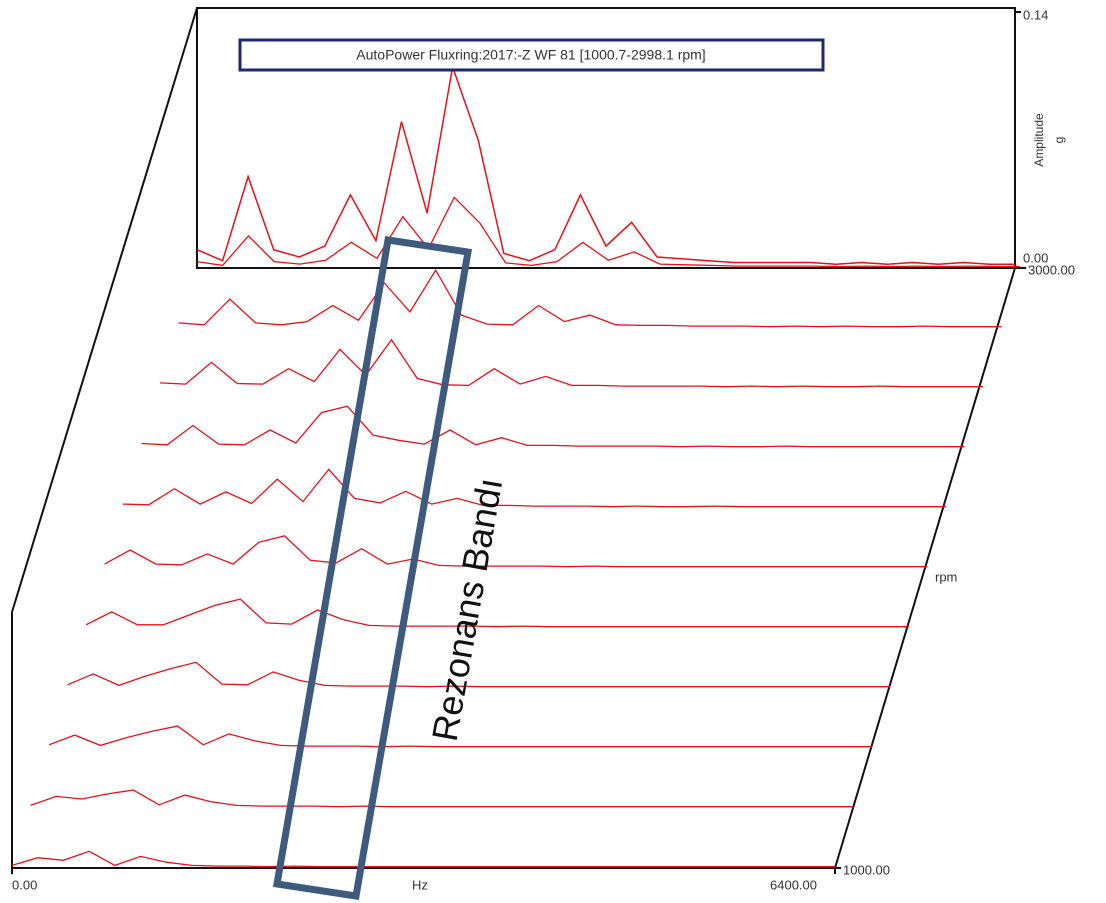 This screenshot has width=1106, height=903. What do you see at coordinates (24, 884) in the screenshot?
I see `x-tick-label: 0.00` at bounding box center [24, 884].